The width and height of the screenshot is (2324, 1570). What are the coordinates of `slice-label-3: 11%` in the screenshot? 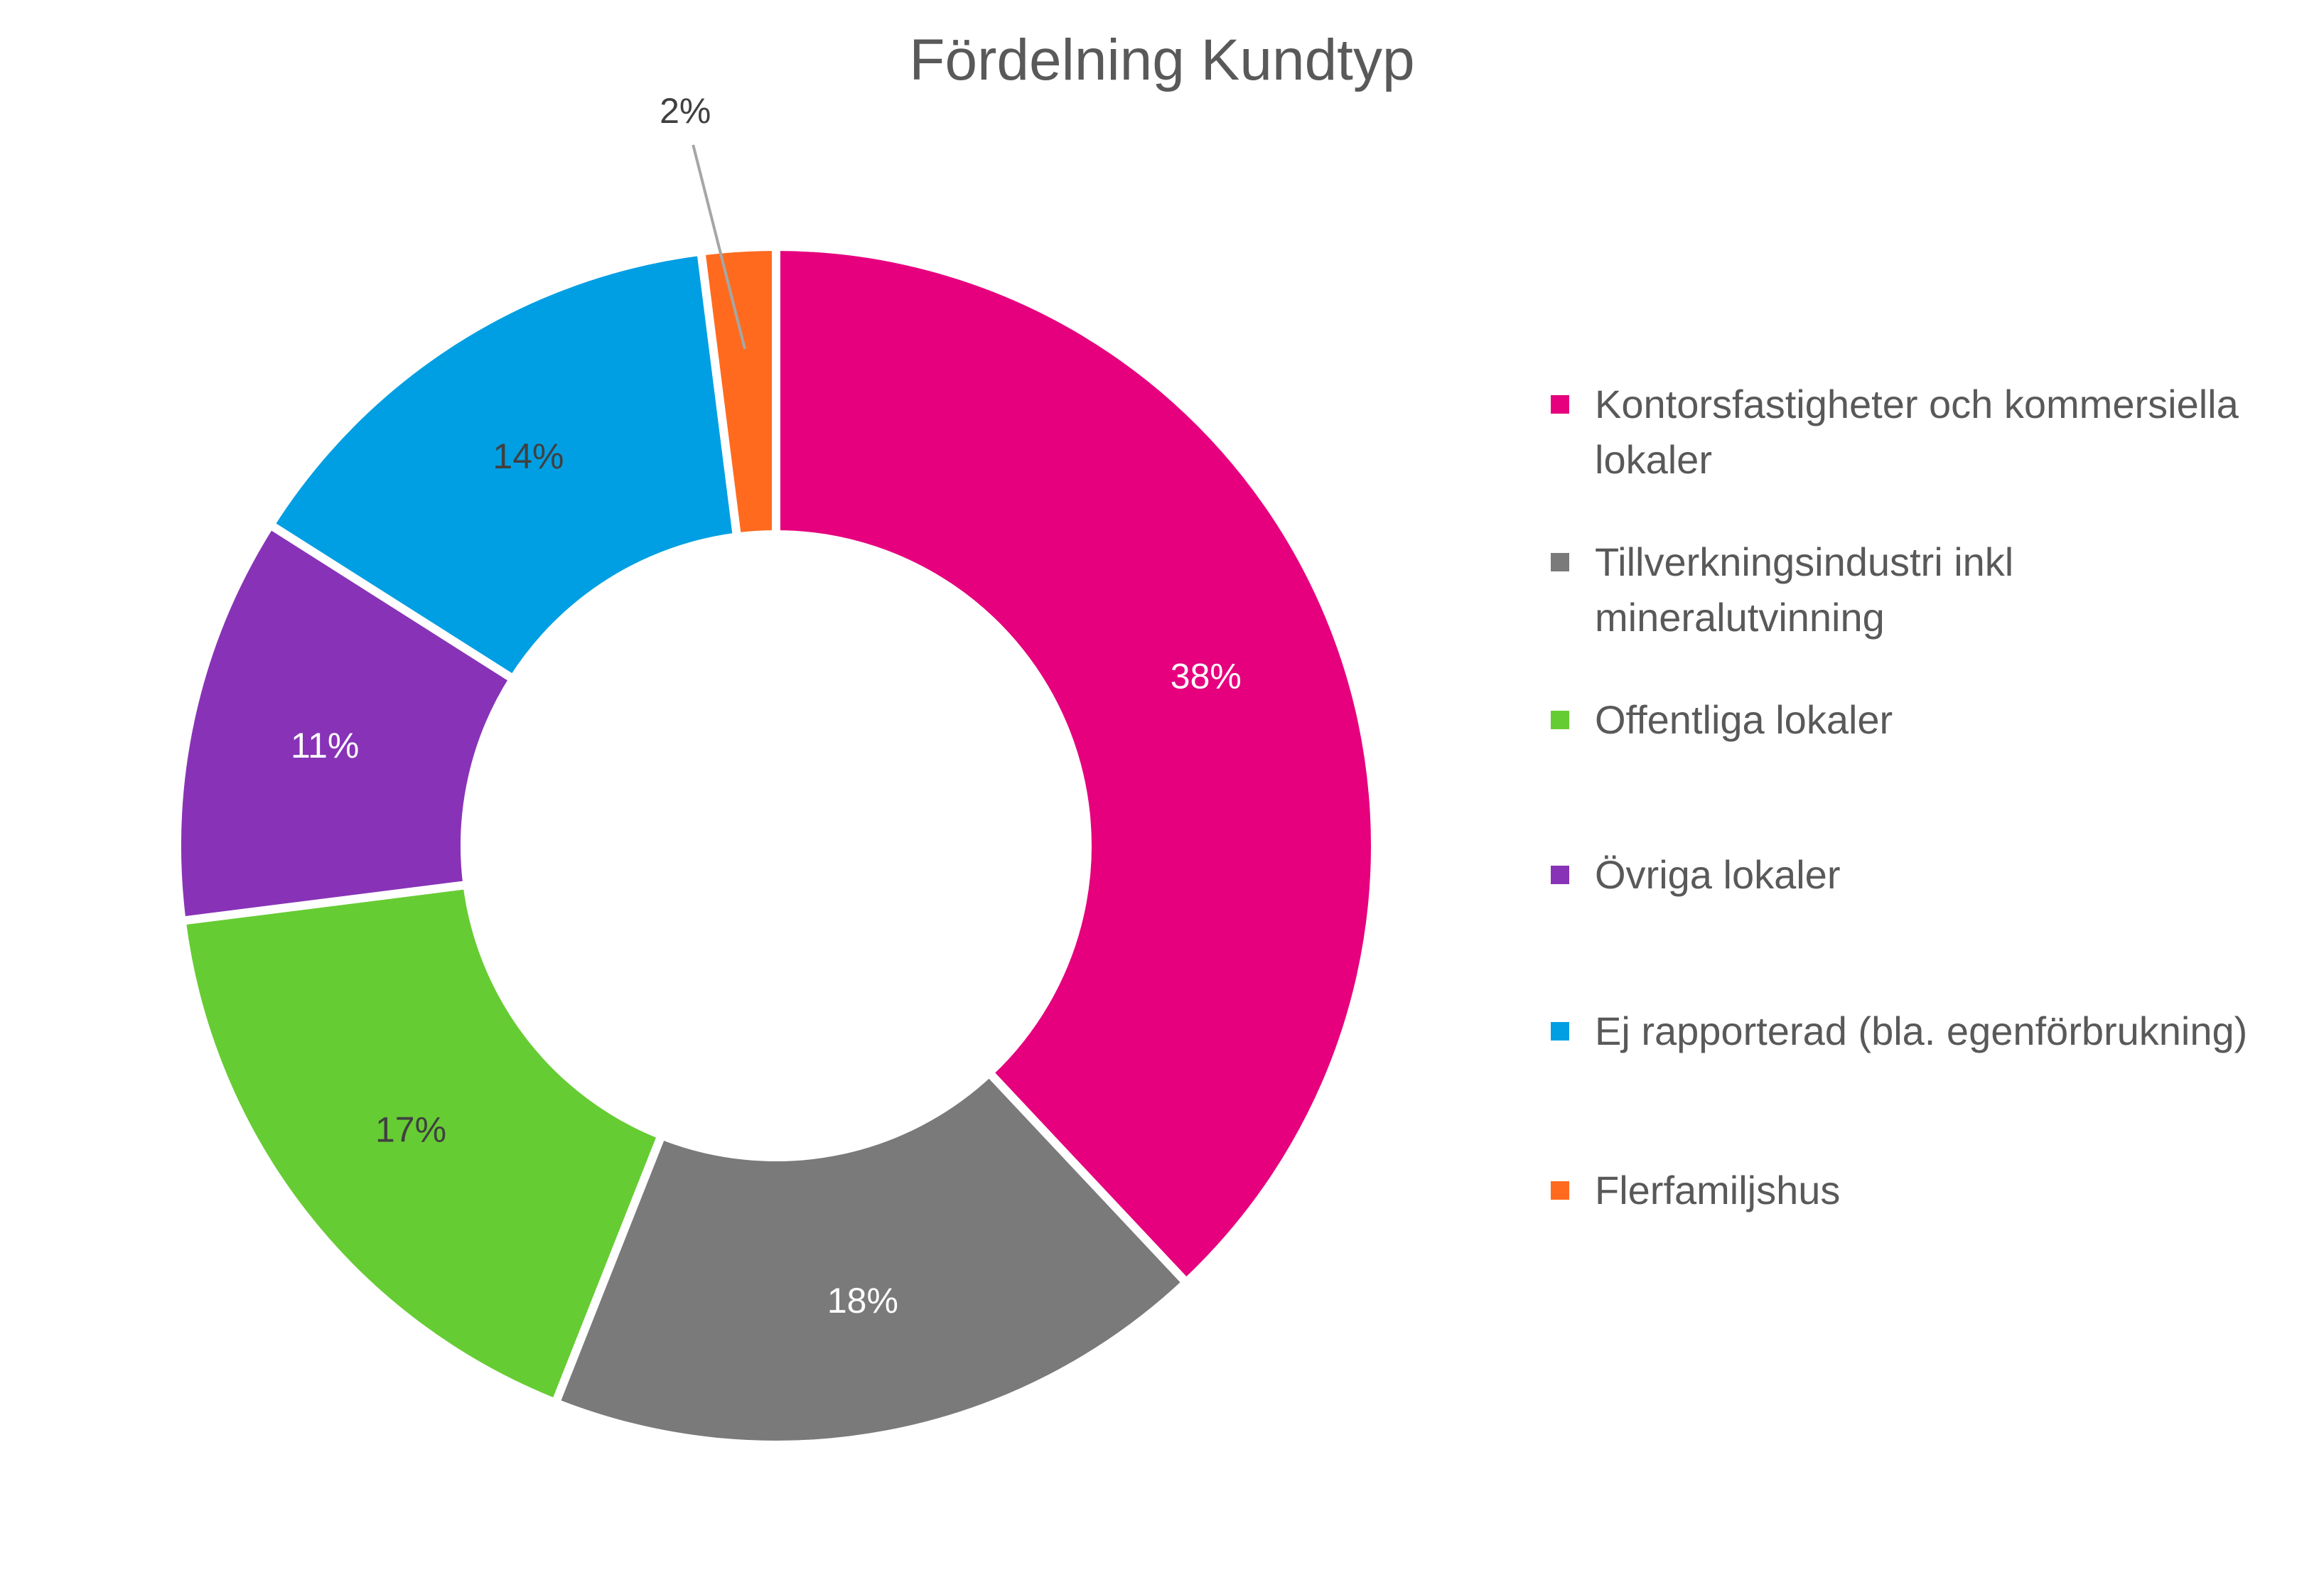 It's located at (325, 745).